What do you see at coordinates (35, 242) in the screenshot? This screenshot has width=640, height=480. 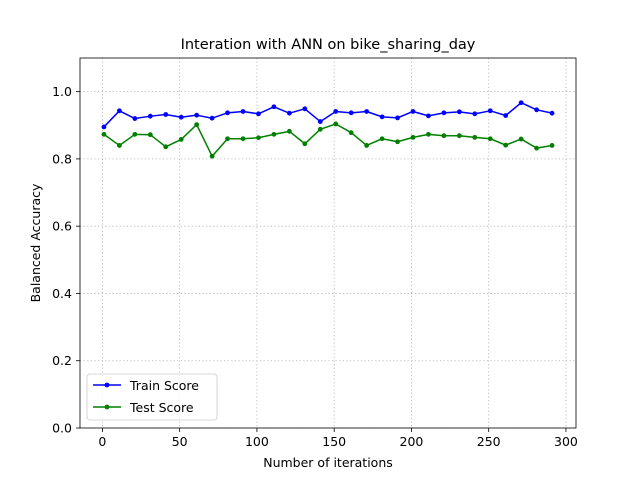 I see `y-axis-label: Balanced Accuracy` at bounding box center [35, 242].